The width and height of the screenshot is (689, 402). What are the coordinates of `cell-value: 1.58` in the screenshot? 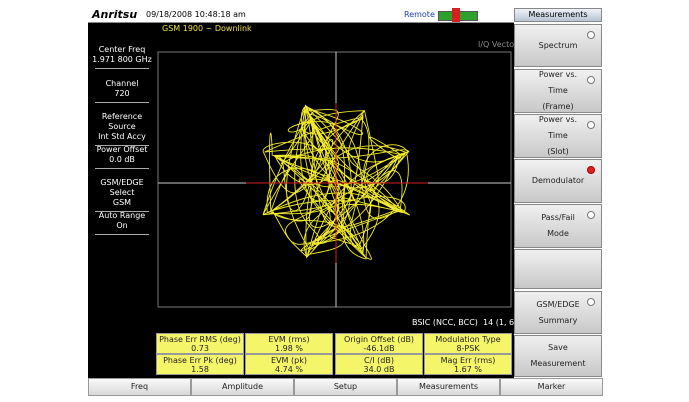 It's located at (200, 369).